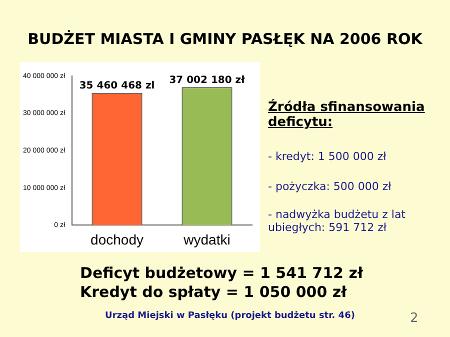  What do you see at coordinates (330, 186) in the screenshot?
I see `text: - pożyczka: 500 000 zł` at bounding box center [330, 186].